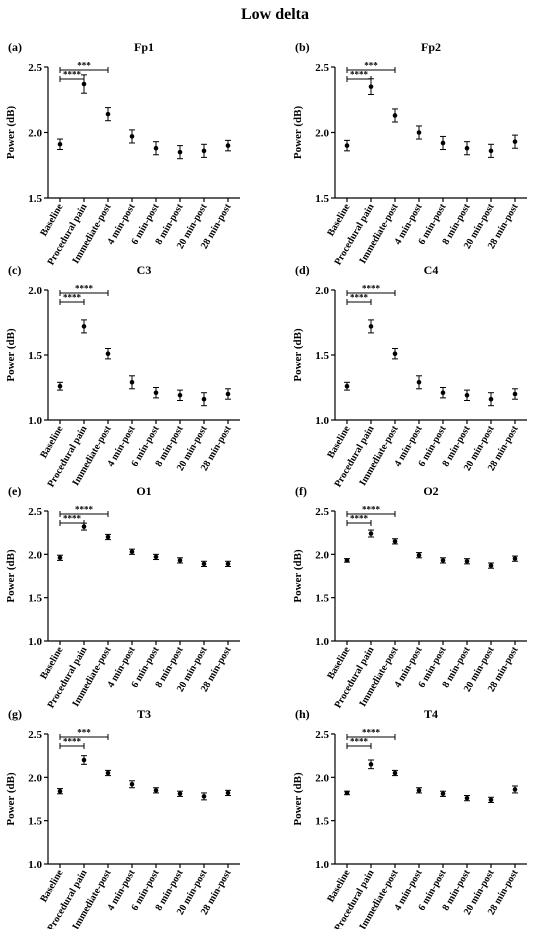 The width and height of the screenshot is (550, 929). I want to click on panel-title: O1, so click(143, 491).